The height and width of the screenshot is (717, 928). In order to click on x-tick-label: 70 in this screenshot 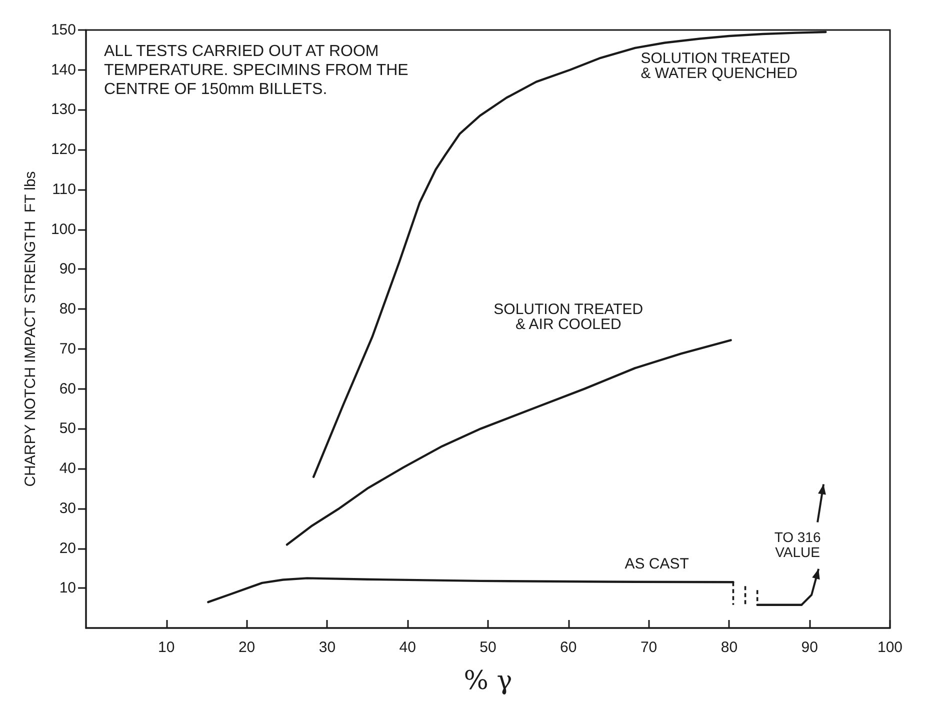, I will do `click(649, 647)`.